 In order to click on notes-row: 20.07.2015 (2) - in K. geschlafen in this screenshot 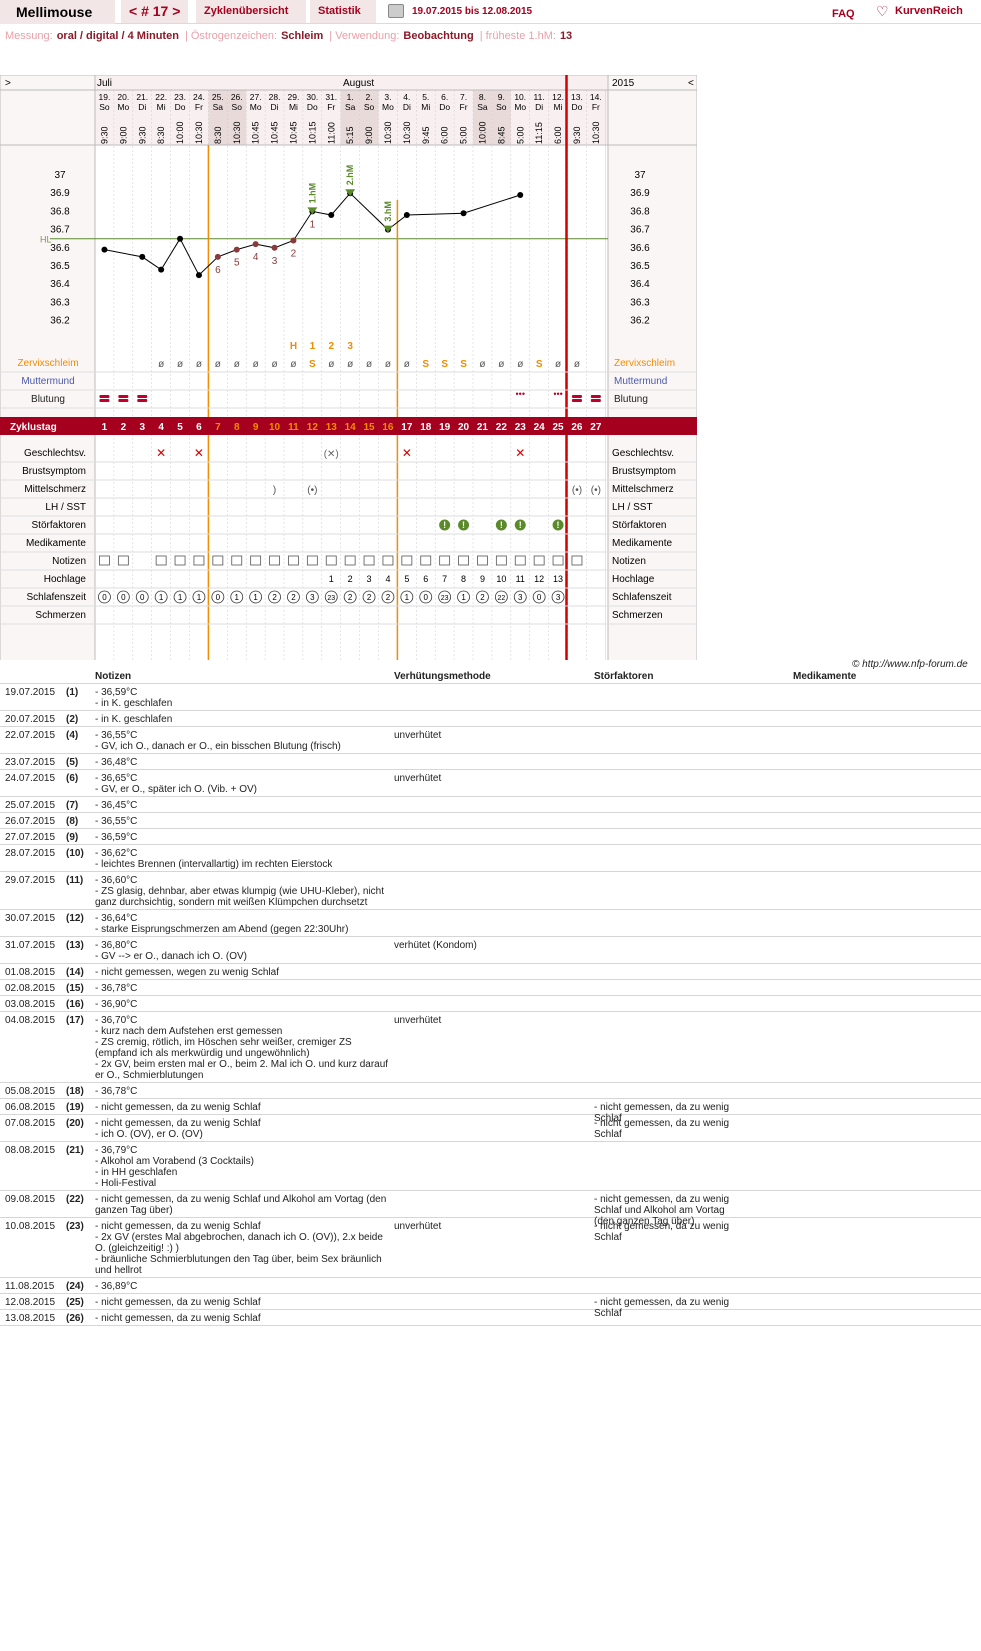, I will do `click(490, 719)`.